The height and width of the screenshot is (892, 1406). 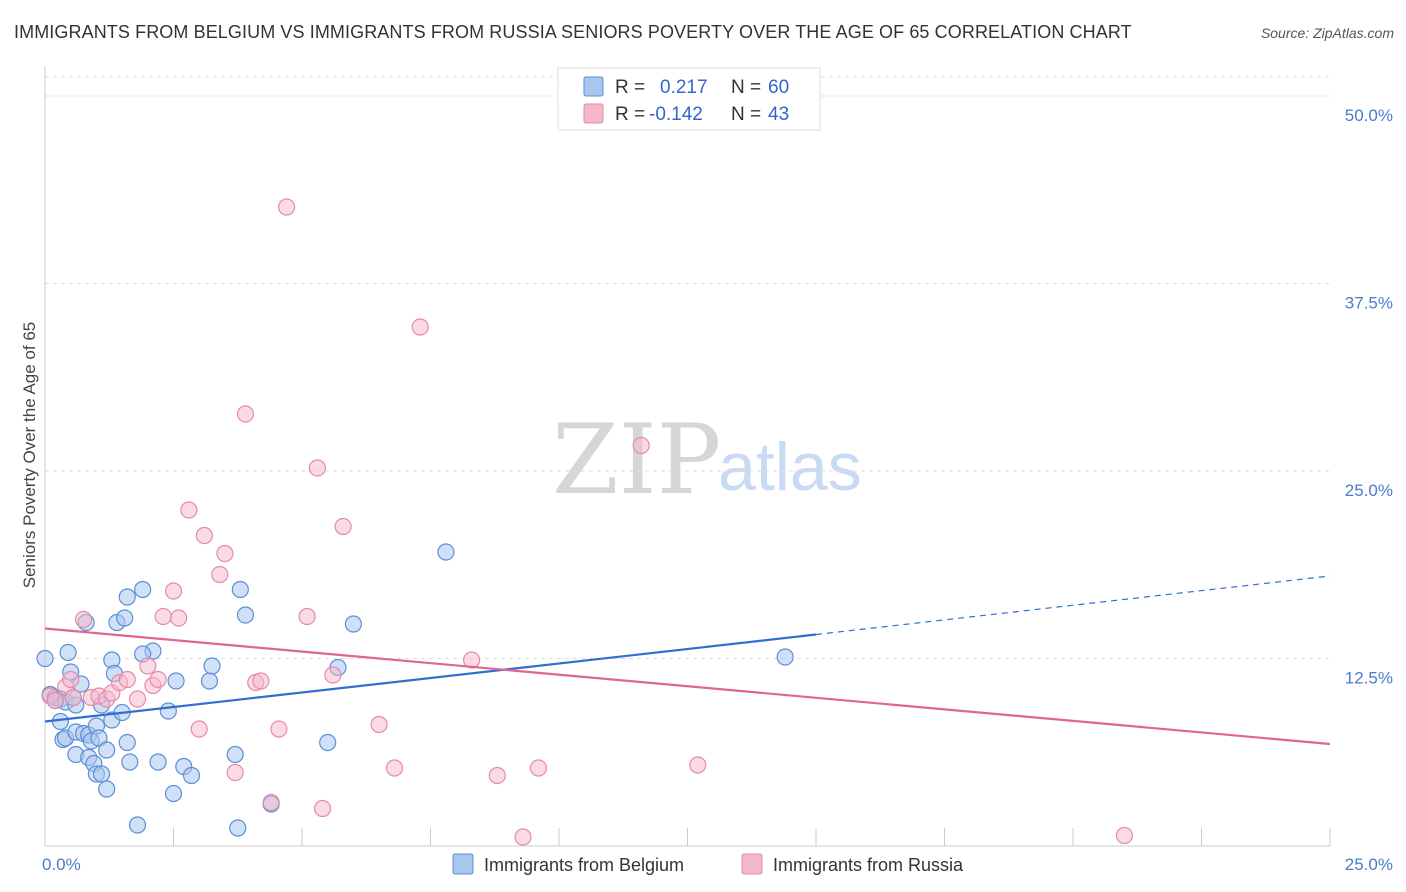 What do you see at coordinates (593, 113) in the screenshot?
I see `legend-swatch-russia` at bounding box center [593, 113].